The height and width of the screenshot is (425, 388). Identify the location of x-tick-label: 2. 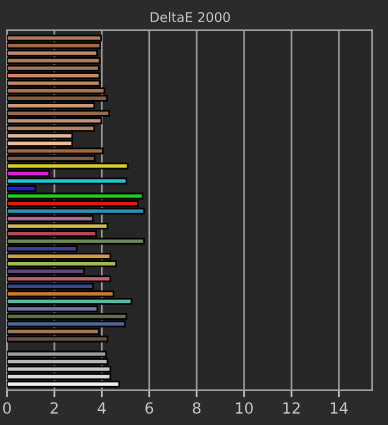
(54, 408).